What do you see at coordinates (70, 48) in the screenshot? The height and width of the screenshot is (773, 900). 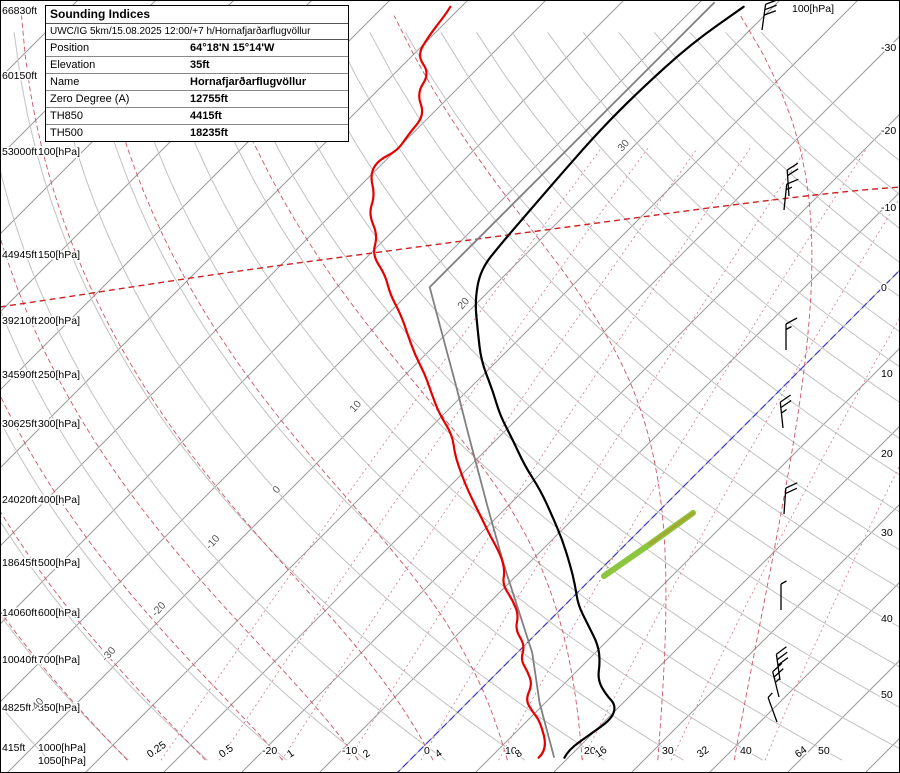 I see `row-label: Position` at bounding box center [70, 48].